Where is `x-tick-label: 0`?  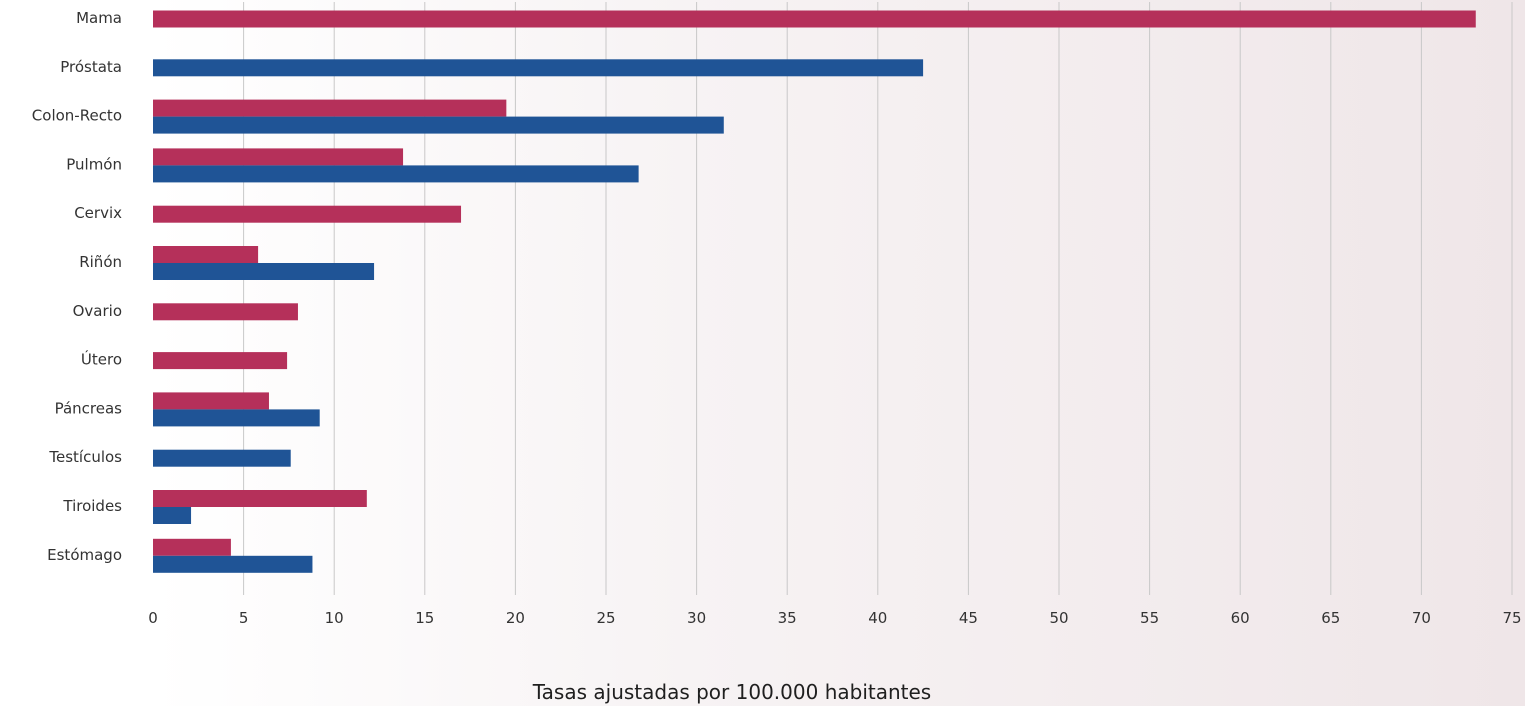
x-tick-label: 0 is located at coordinates (153, 618).